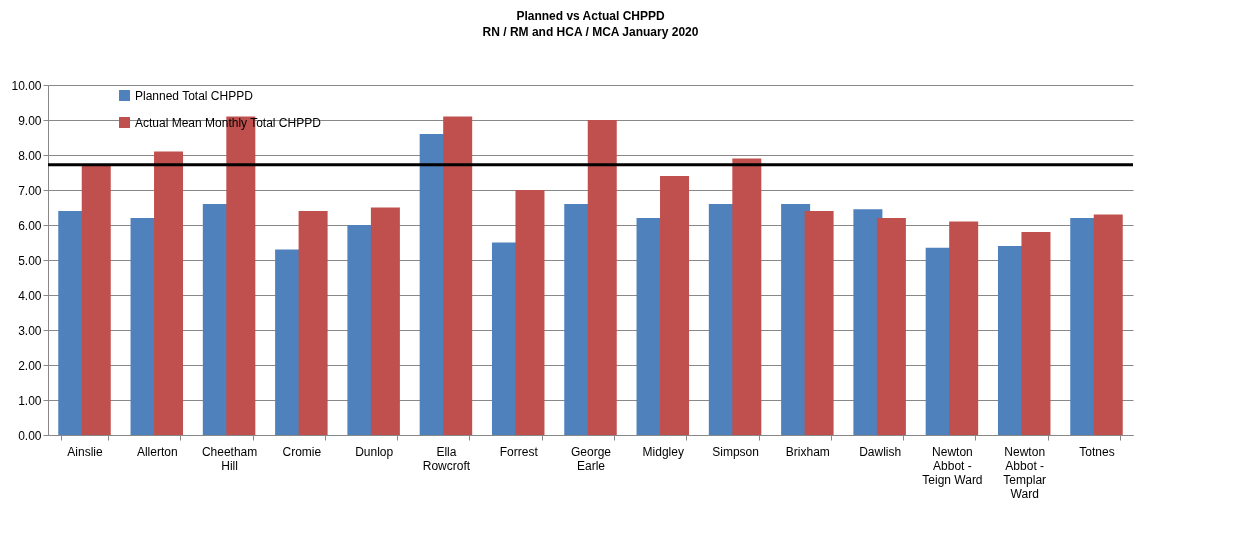 This screenshot has width=1250, height=546. I want to click on x-tick-label: Simpson, so click(735, 451).